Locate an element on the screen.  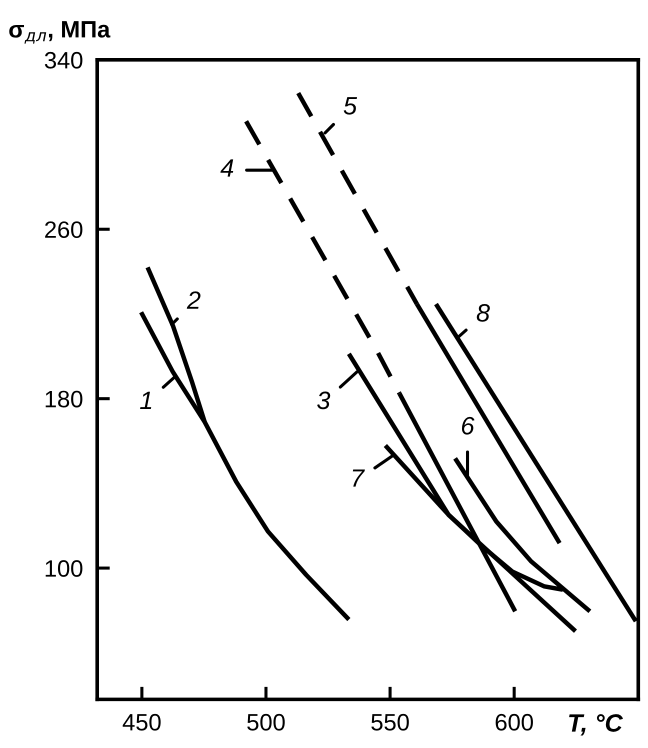
annotation: 4 is located at coordinates (227, 168).